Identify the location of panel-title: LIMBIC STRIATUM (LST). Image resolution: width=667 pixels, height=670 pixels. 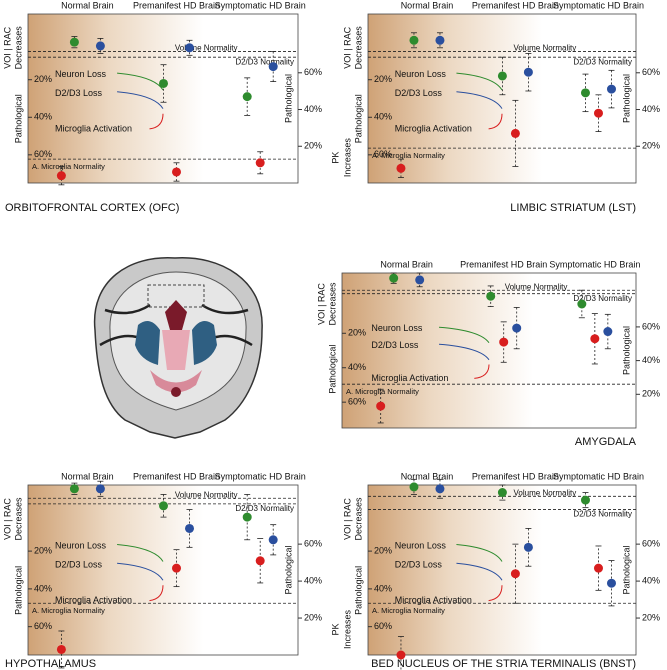
(573, 208).